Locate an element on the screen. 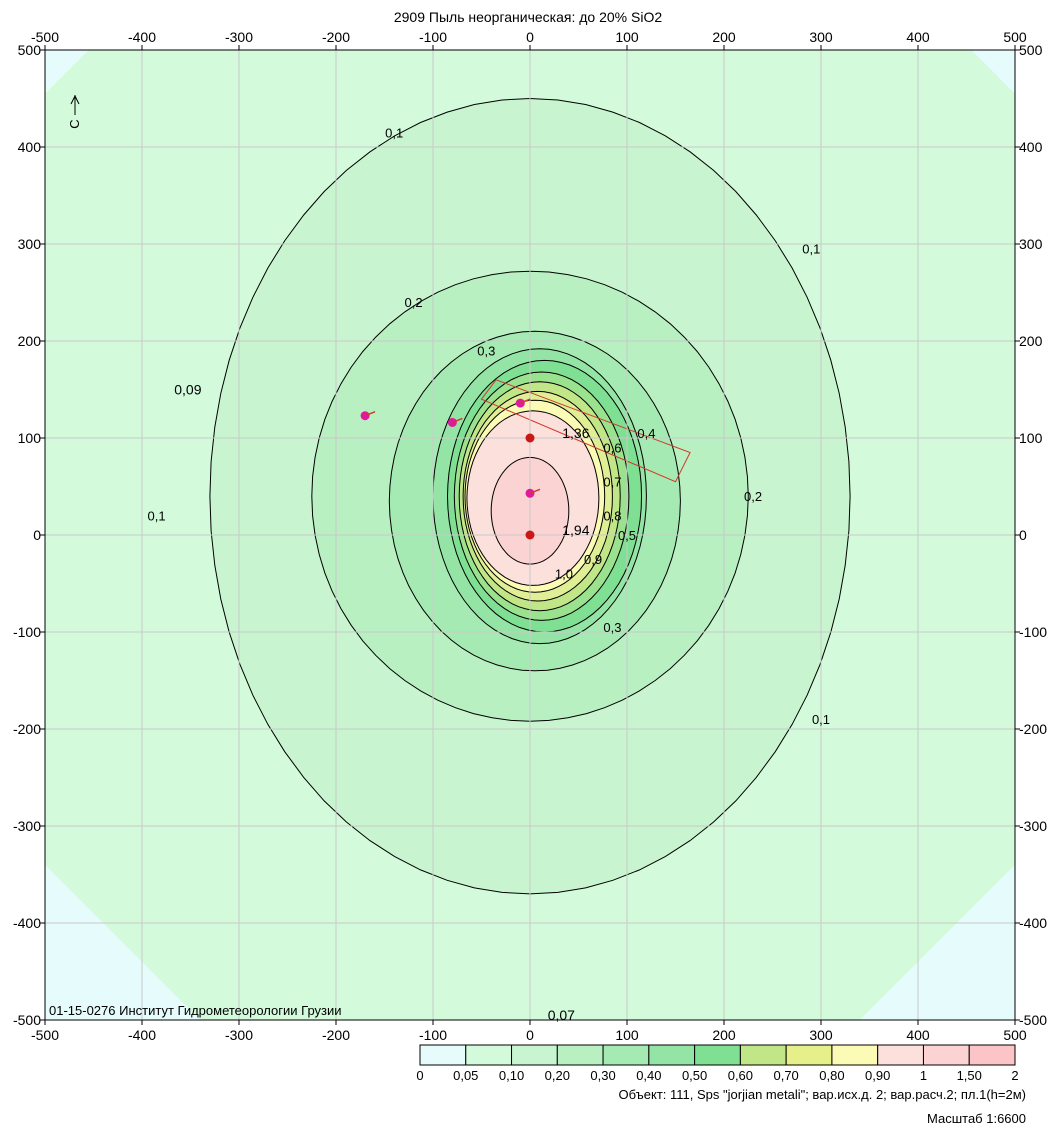  x-tick-label-bottom: -100 is located at coordinates (433, 1035).